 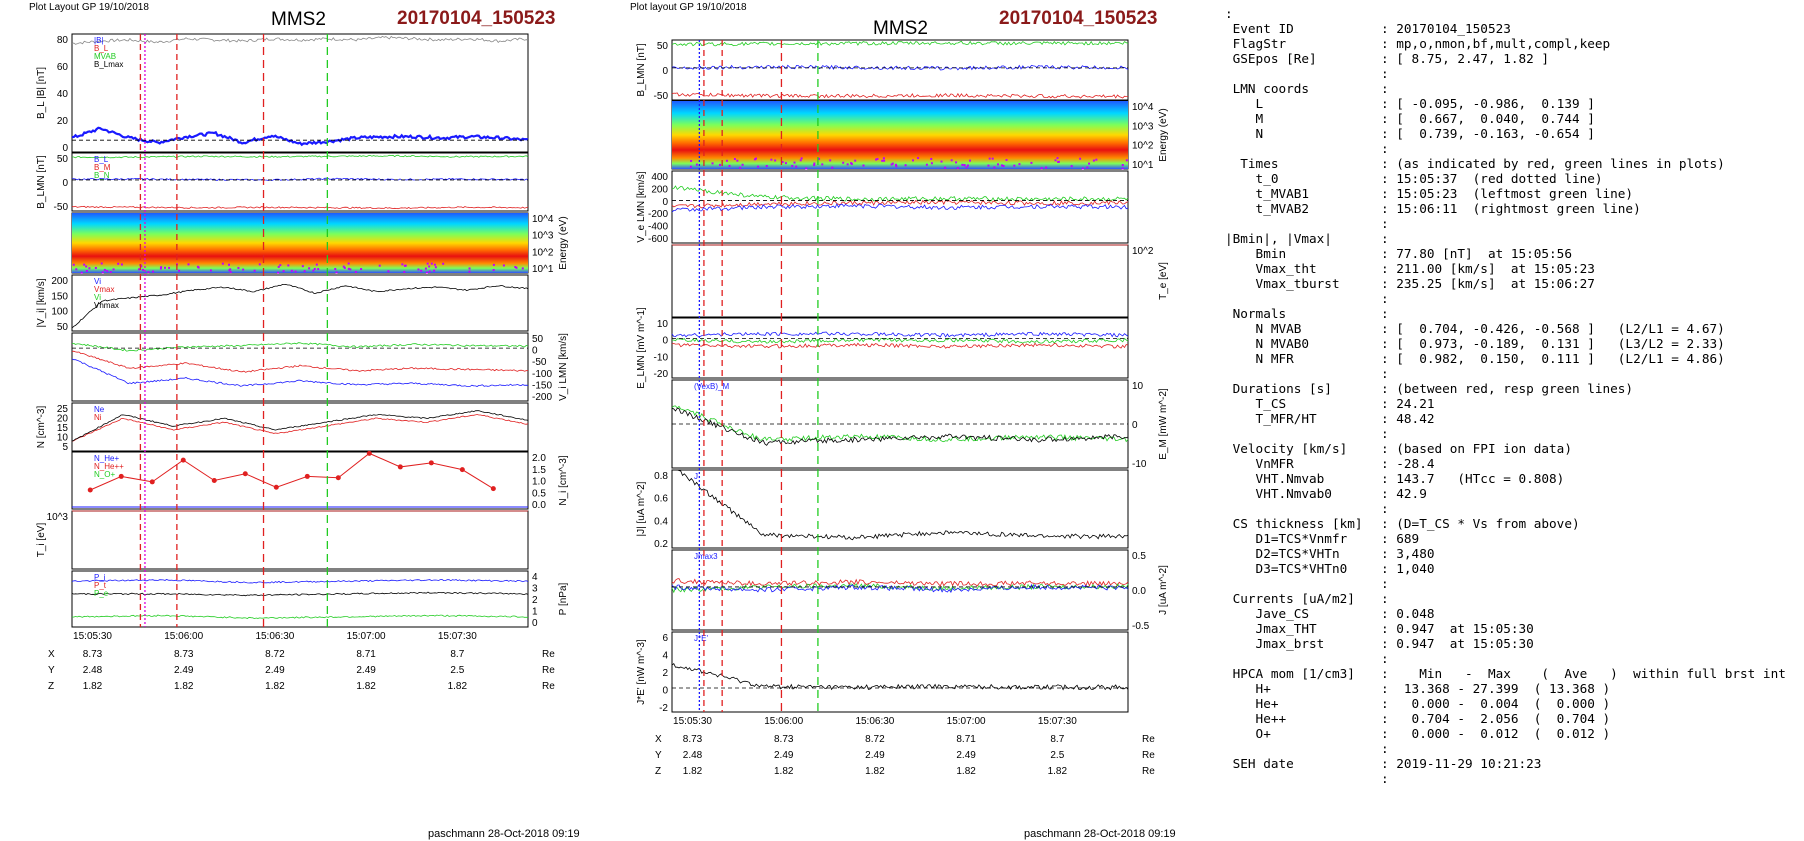 What do you see at coordinates (1244, 133) in the screenshot?
I see `summary-label: N` at bounding box center [1244, 133].